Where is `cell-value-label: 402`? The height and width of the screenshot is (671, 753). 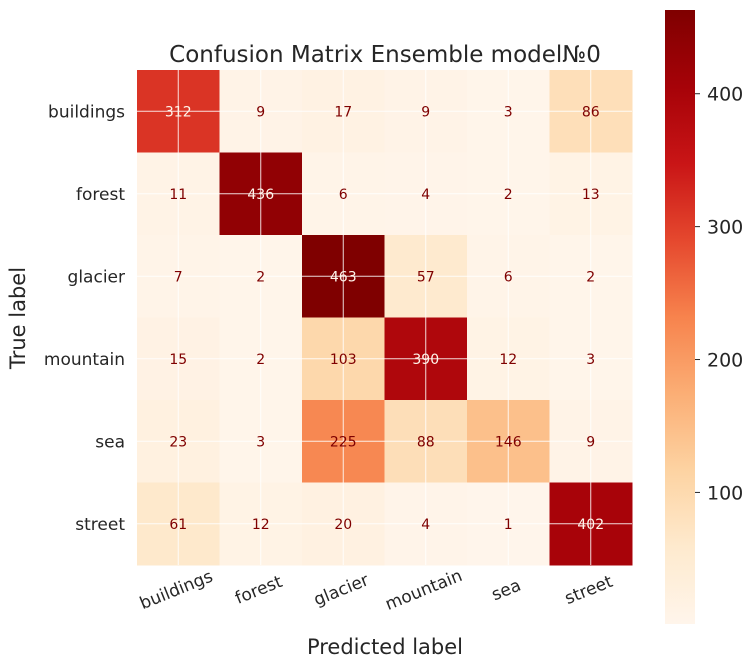
cell-value-label: 402 is located at coordinates (590, 525).